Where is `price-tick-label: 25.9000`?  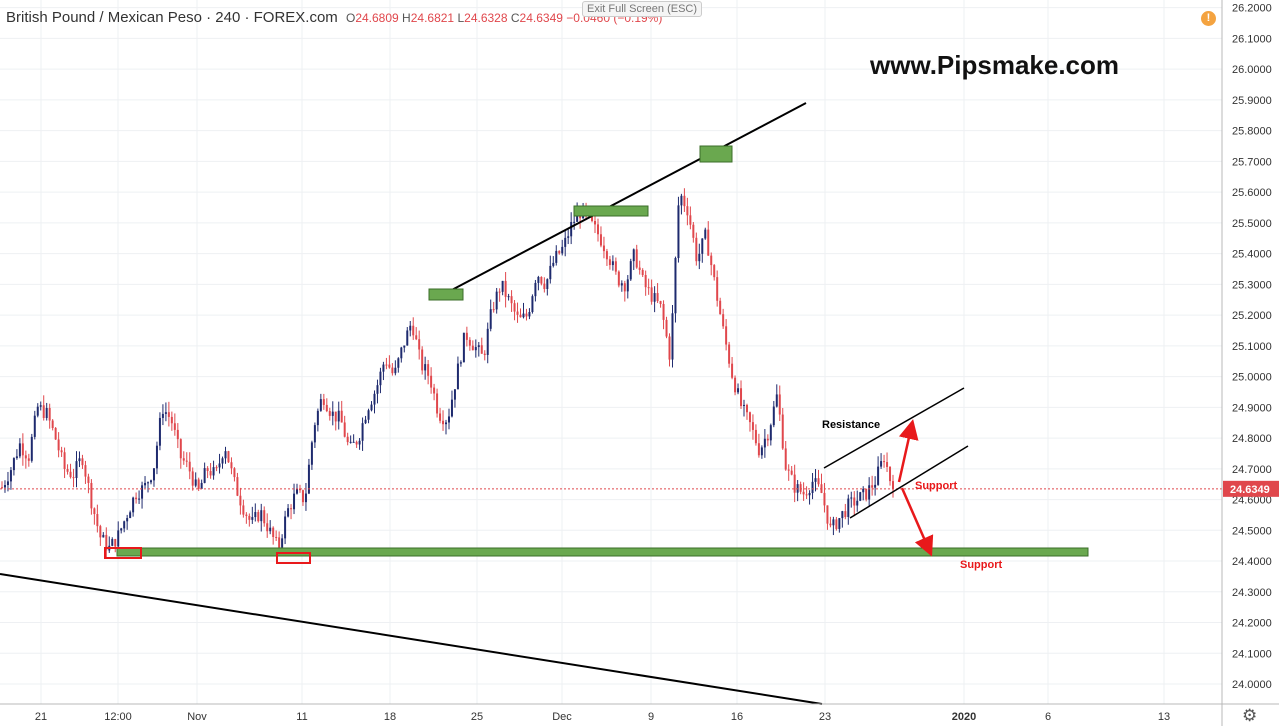 price-tick-label: 25.9000 is located at coordinates (1252, 101).